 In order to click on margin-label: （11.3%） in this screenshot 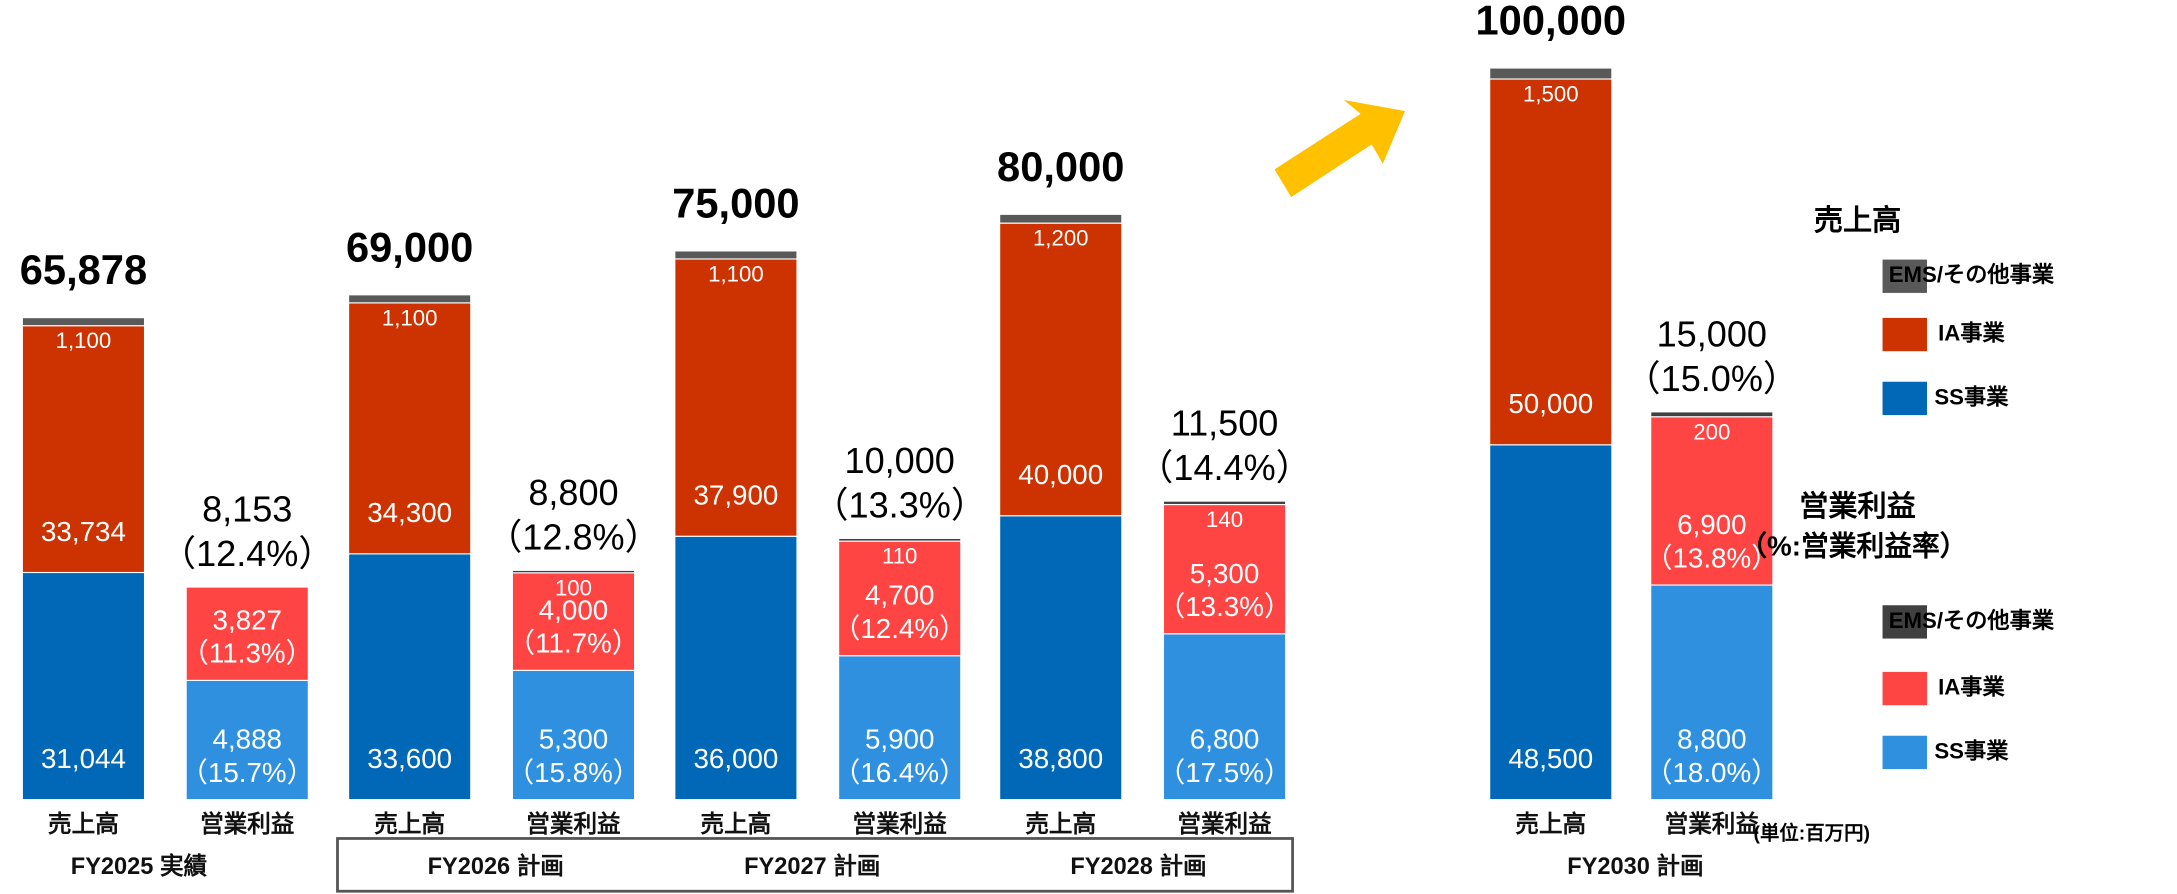, I will do `click(247, 653)`.